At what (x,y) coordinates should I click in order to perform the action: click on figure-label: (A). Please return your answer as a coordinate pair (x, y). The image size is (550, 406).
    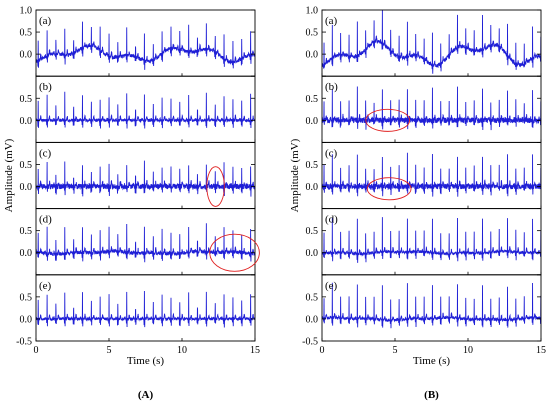
    Looking at the image, I should click on (146, 395).